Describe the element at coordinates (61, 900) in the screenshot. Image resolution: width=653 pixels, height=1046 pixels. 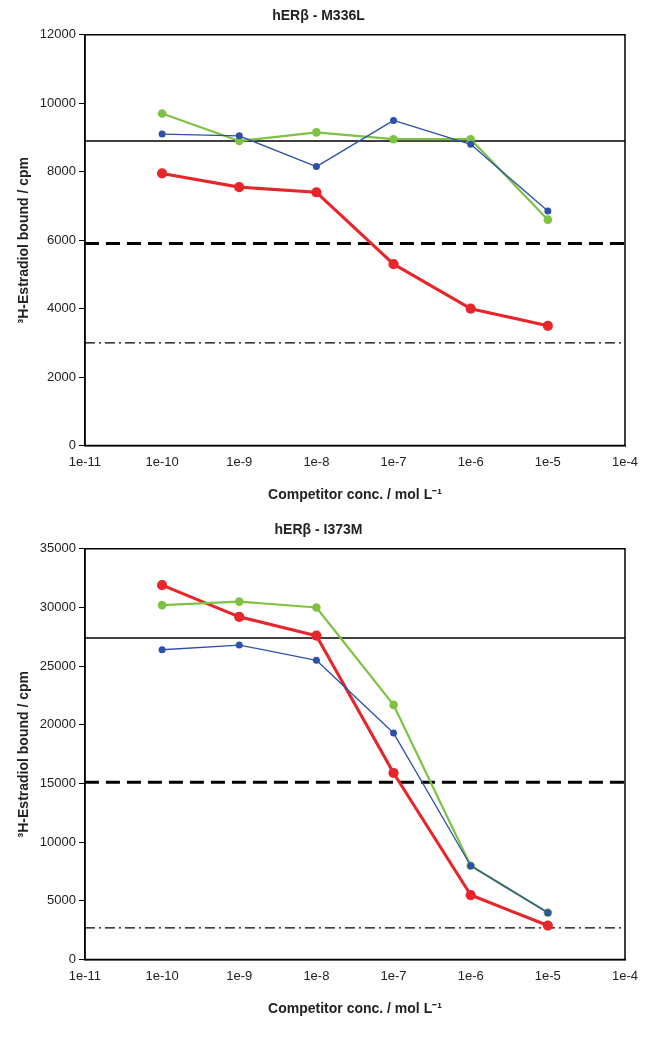
I see `y-tick-label: 5000` at that location.